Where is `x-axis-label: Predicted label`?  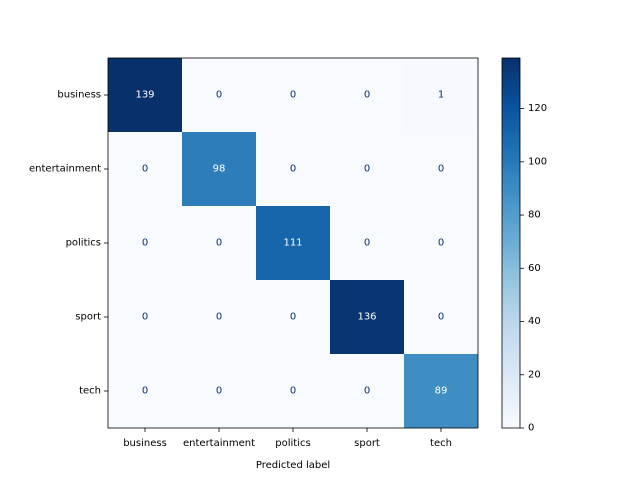
x-axis-label: Predicted label is located at coordinates (293, 465).